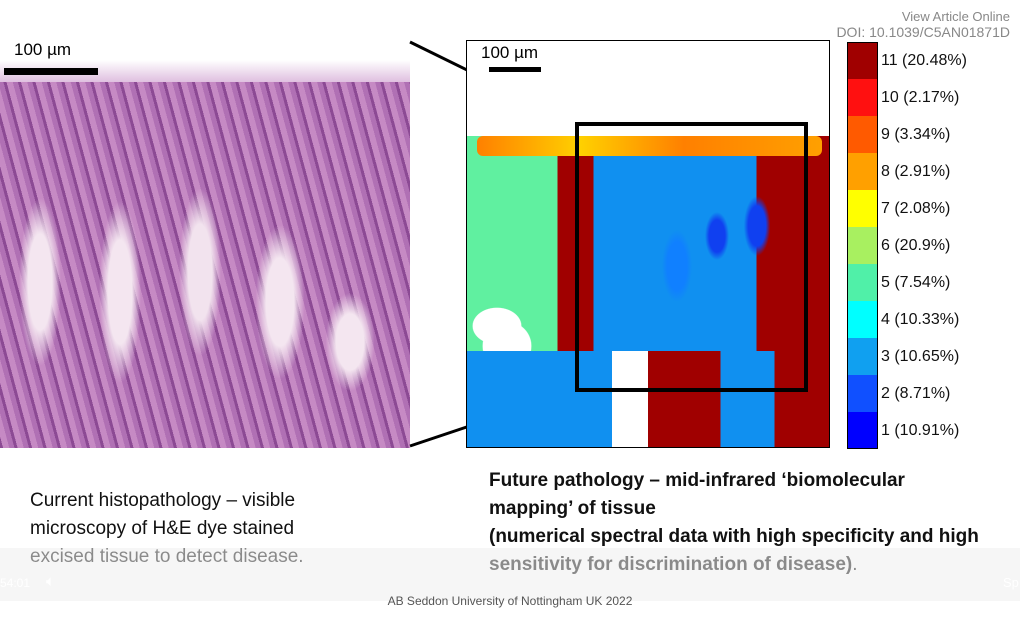  Describe the element at coordinates (15, 583) in the screenshot. I see `time-display: 54:01` at that location.